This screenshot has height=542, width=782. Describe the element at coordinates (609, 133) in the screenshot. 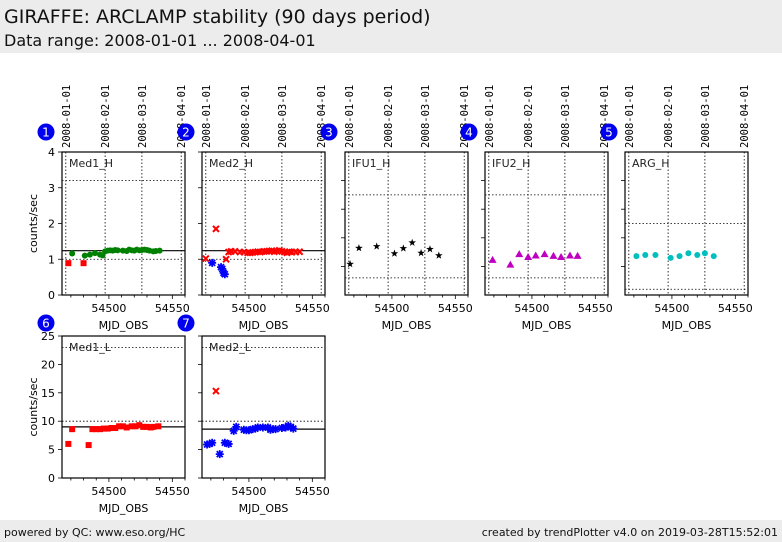

I see `panel-number-label: 5` at that location.